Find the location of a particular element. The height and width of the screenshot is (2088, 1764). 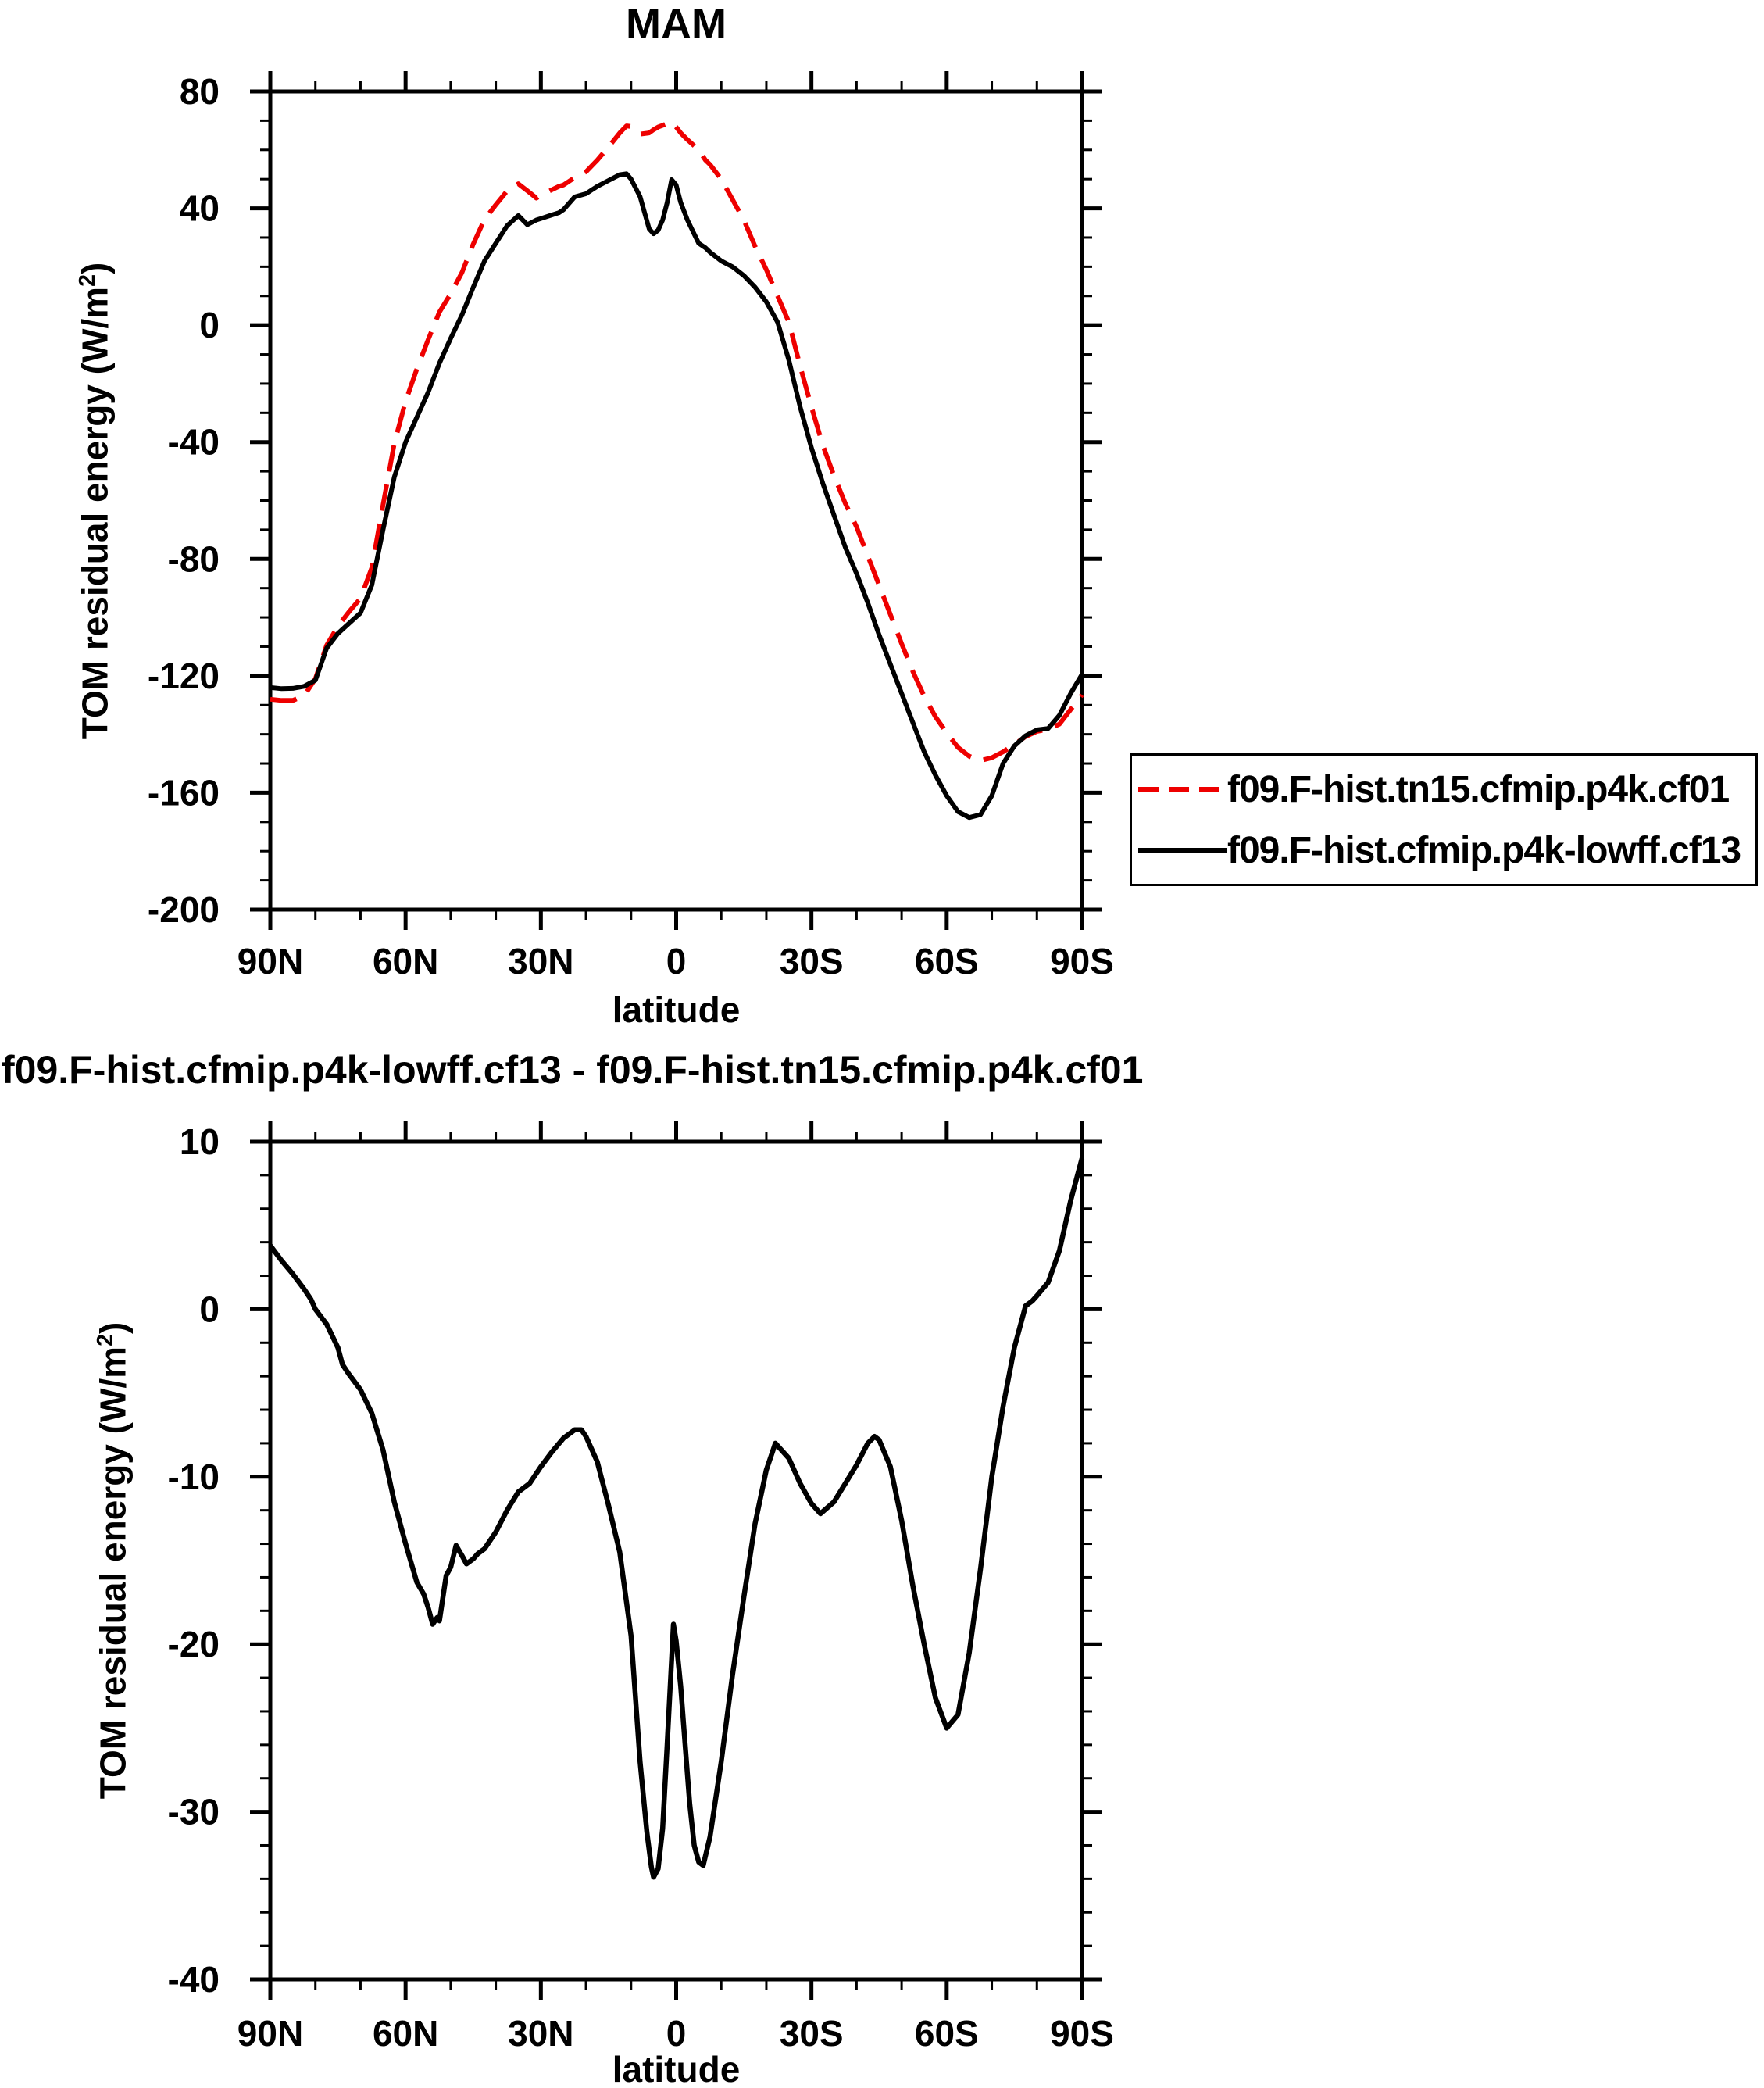

chart2-y-axis-label-text: TOM residual energy (W/m is located at coordinates (113, 1573).